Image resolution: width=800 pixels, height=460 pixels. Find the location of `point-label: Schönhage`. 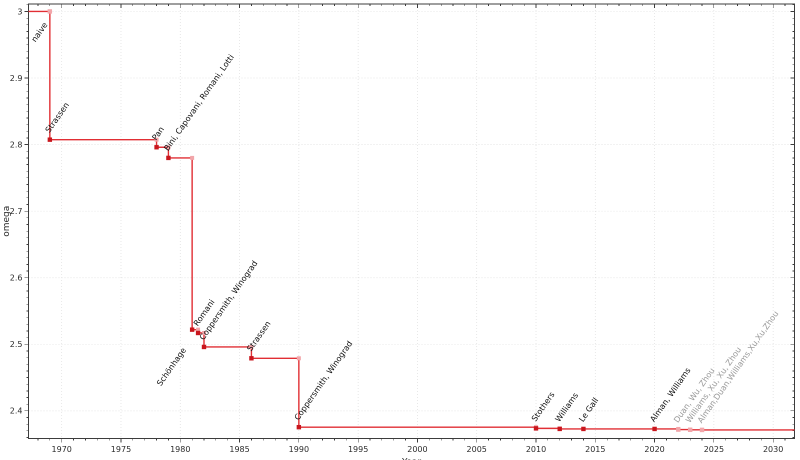

point-label: Schönhage is located at coordinates (171, 367).